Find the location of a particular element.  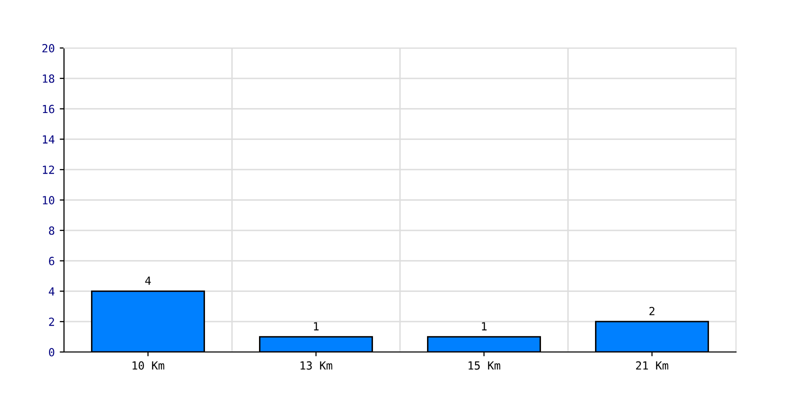

x-tick-label: 10 Km is located at coordinates (148, 365).